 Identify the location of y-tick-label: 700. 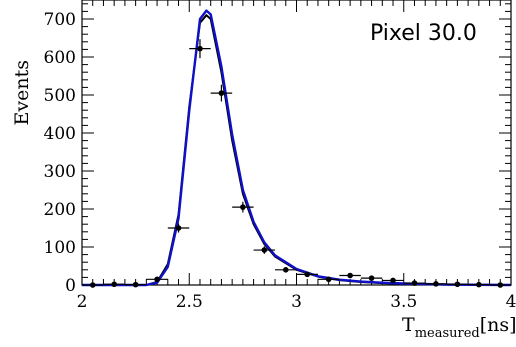
(60, 20).